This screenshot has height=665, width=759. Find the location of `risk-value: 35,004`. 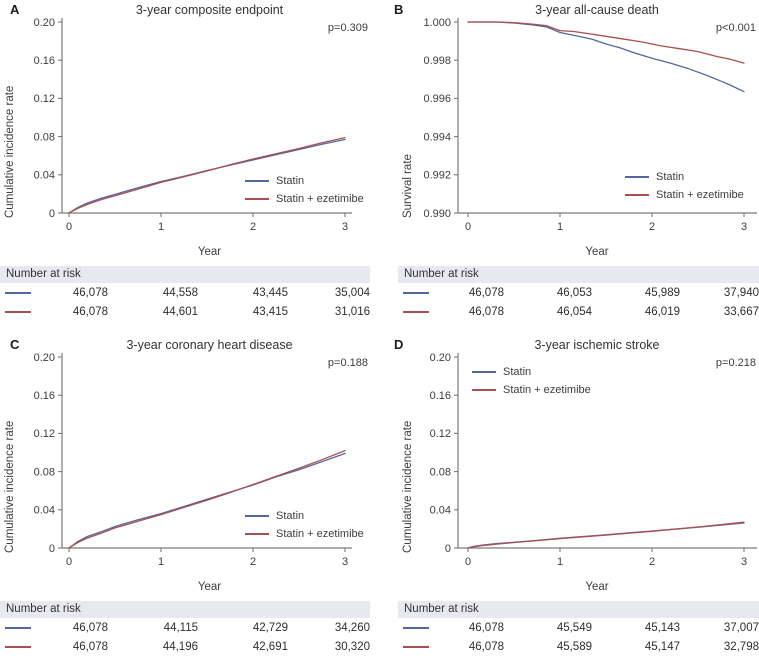

risk-value: 35,004 is located at coordinates (352, 292).